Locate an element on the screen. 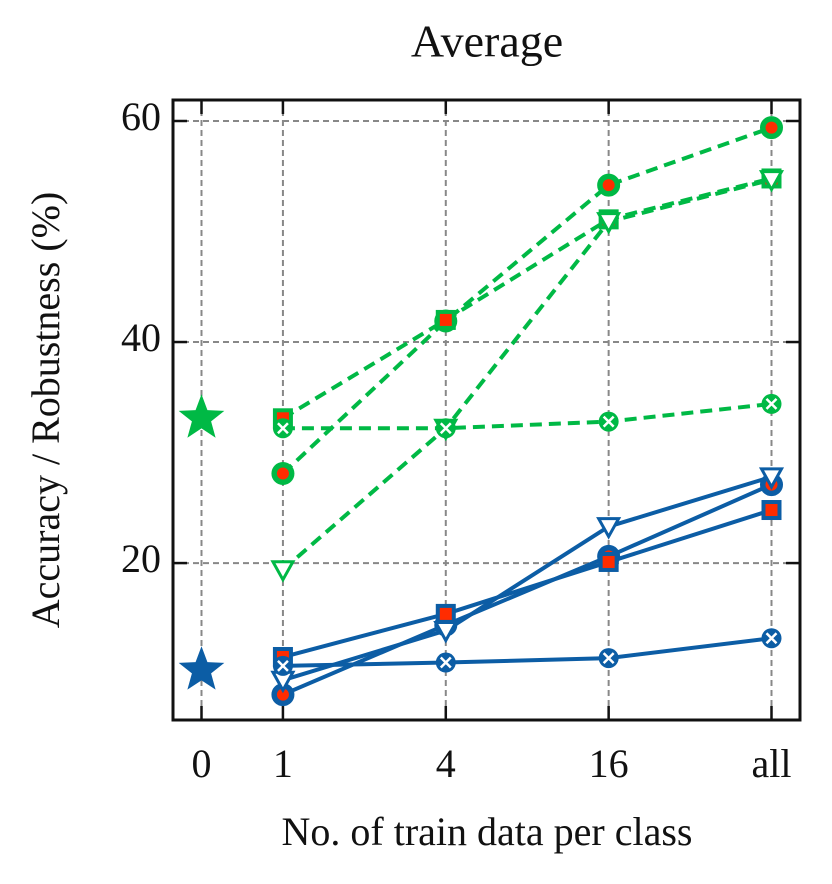 Image resolution: width=832 pixels, height=884 pixels. x-tick-label: 16 is located at coordinates (609, 763).